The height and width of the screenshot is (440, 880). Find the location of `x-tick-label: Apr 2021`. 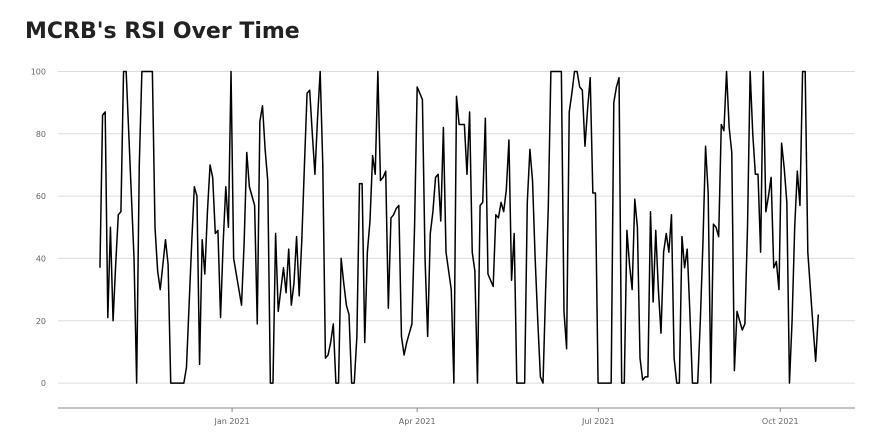

x-tick-label: Apr 2021 is located at coordinates (417, 421).